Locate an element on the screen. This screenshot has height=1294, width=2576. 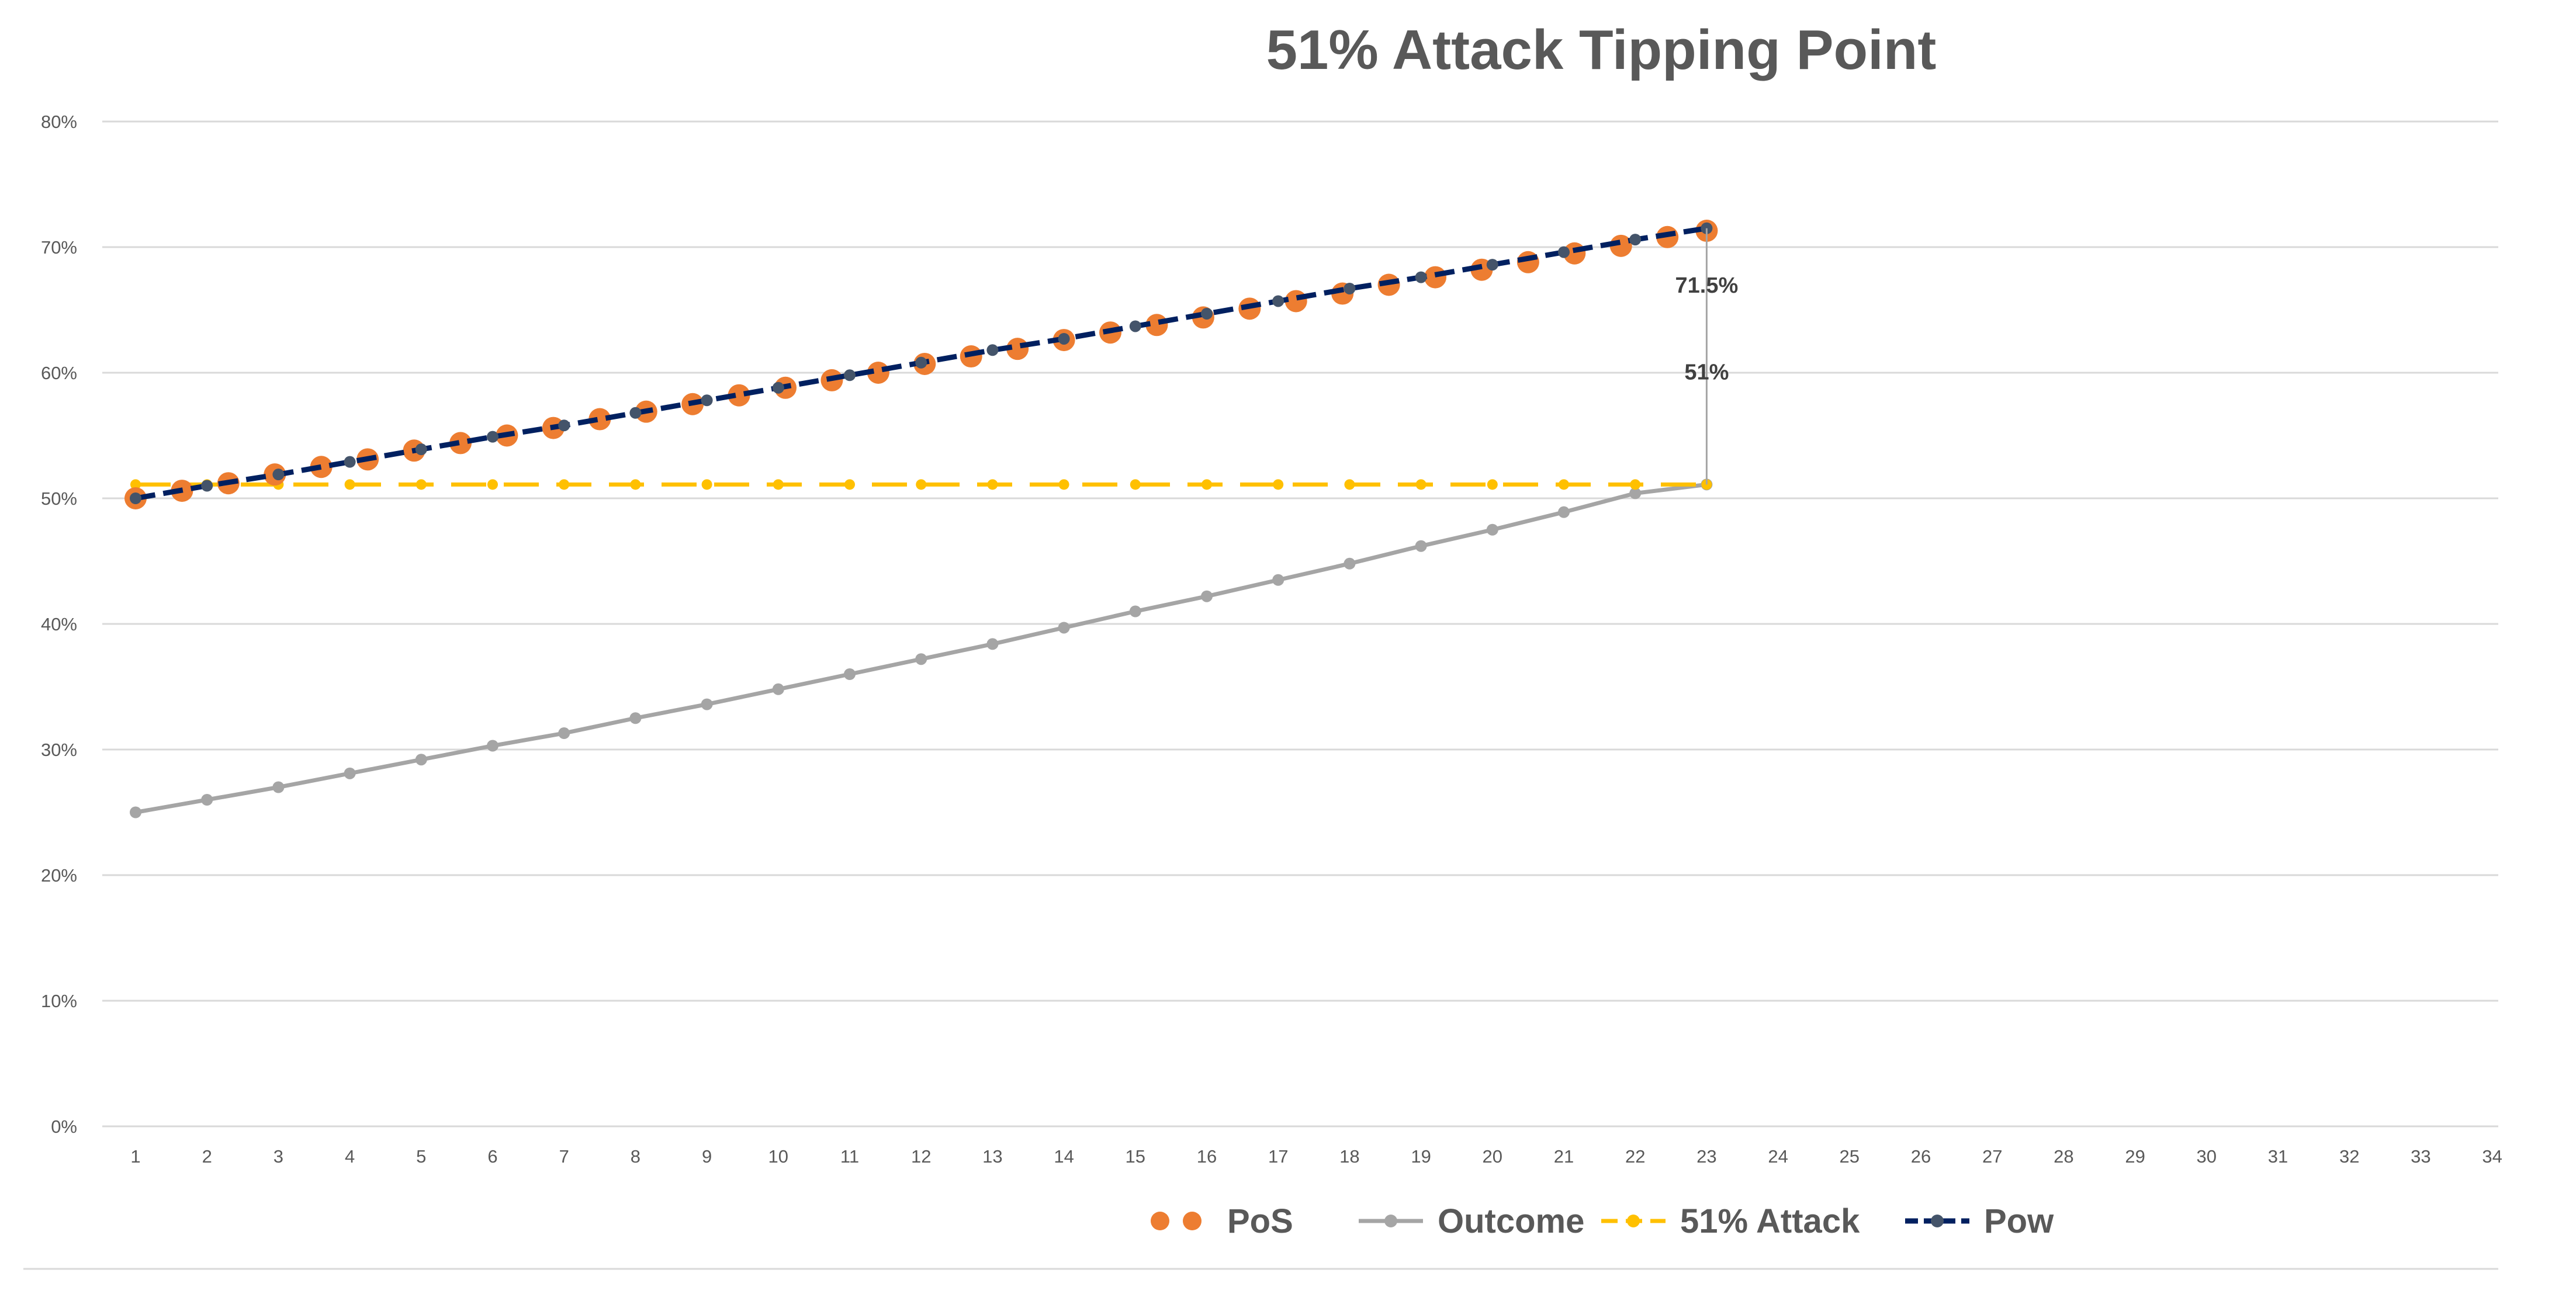
x-tick-label: 34 is located at coordinates (2492, 1156).